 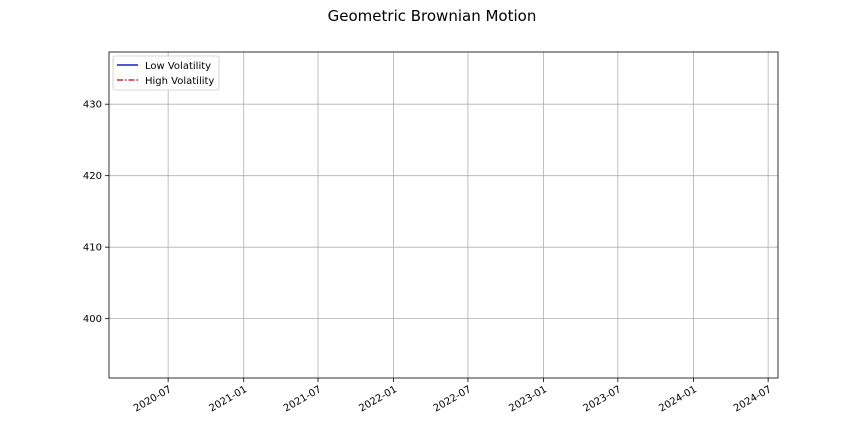 I want to click on x-tick-label: 2023-07, so click(x=603, y=399).